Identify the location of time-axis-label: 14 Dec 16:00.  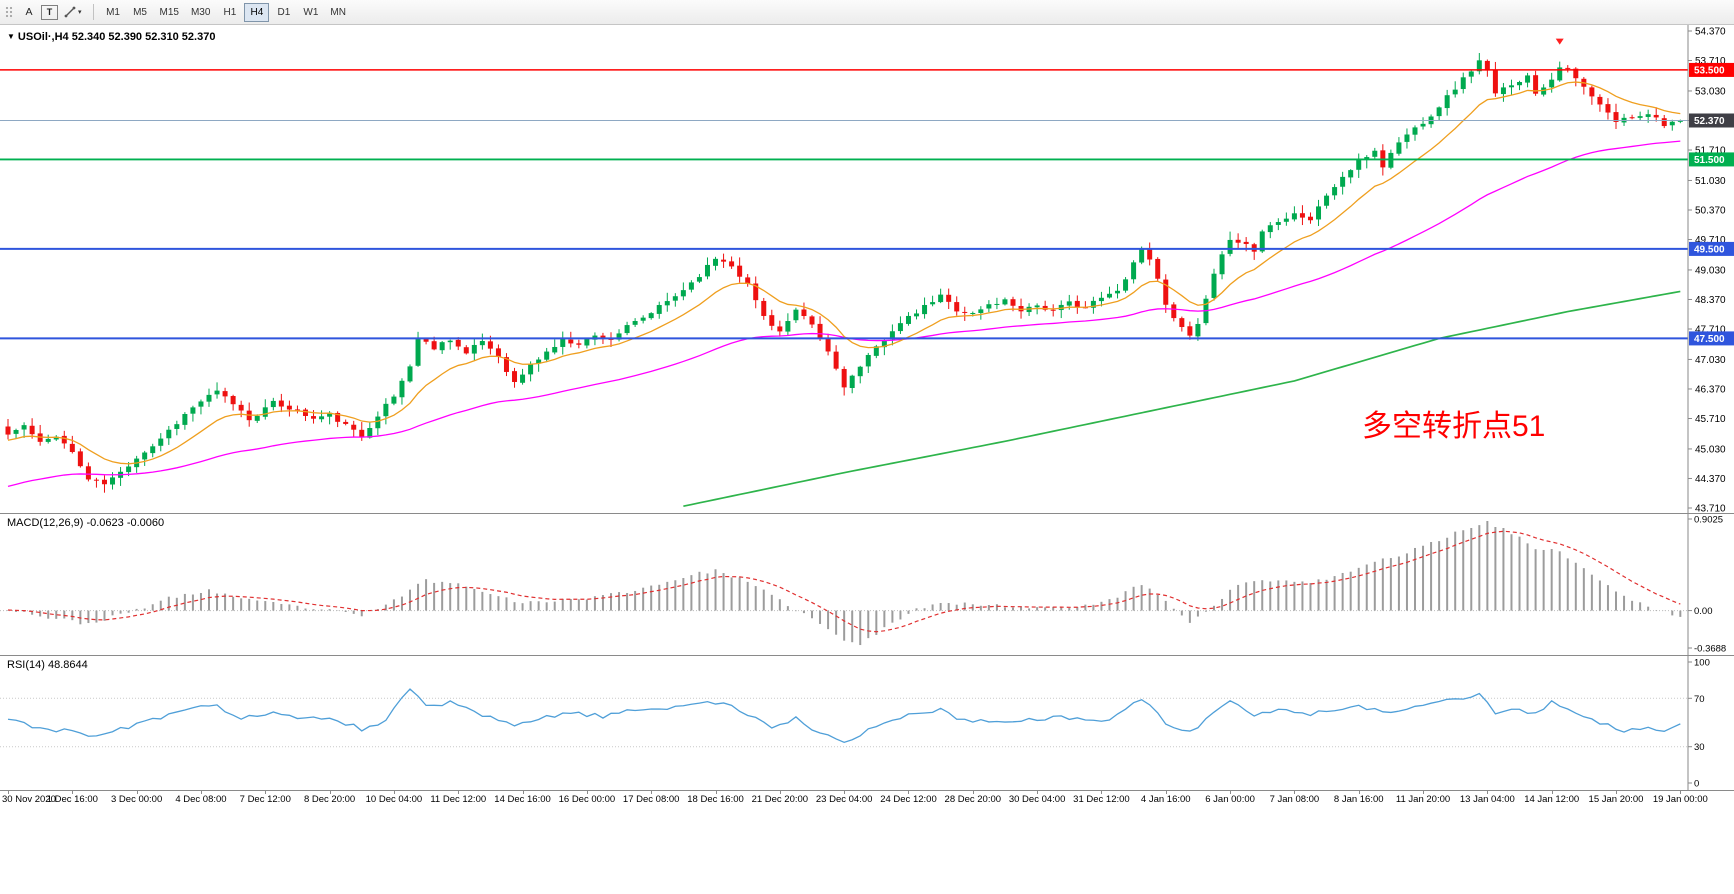
(522, 799).